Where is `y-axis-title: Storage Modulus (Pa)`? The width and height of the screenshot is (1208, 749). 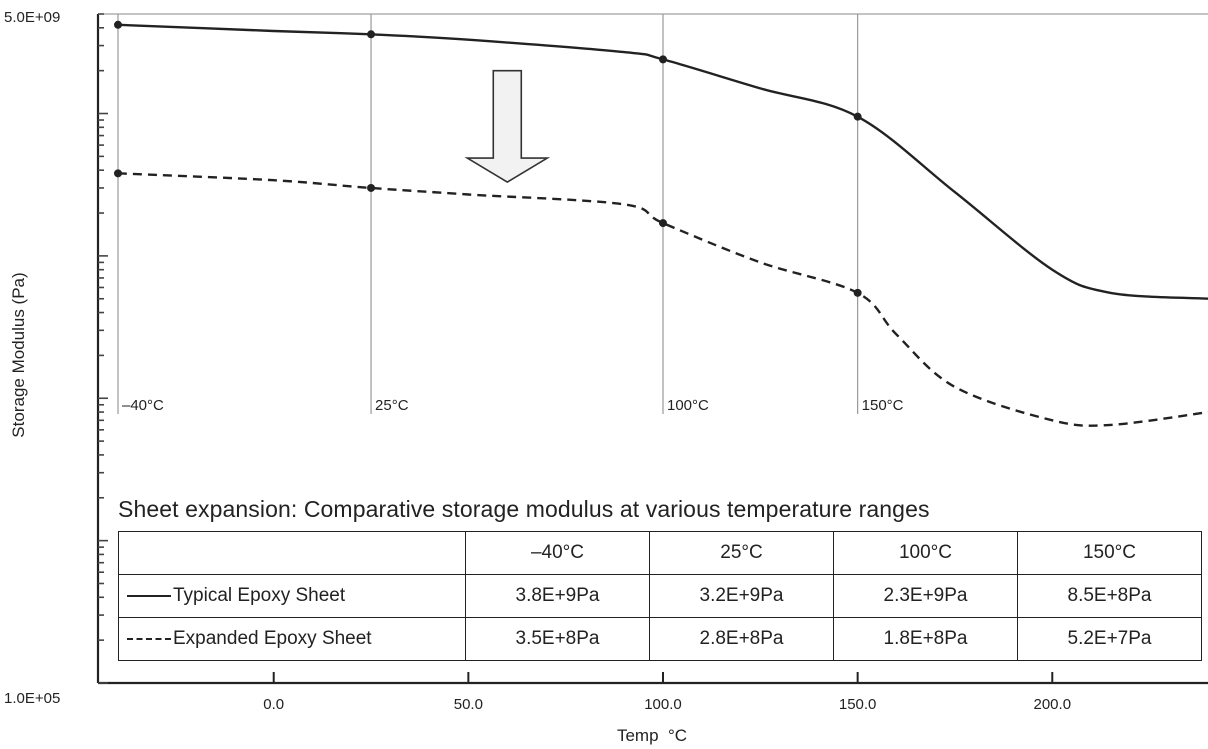 y-axis-title: Storage Modulus (Pa) is located at coordinates (18, 354).